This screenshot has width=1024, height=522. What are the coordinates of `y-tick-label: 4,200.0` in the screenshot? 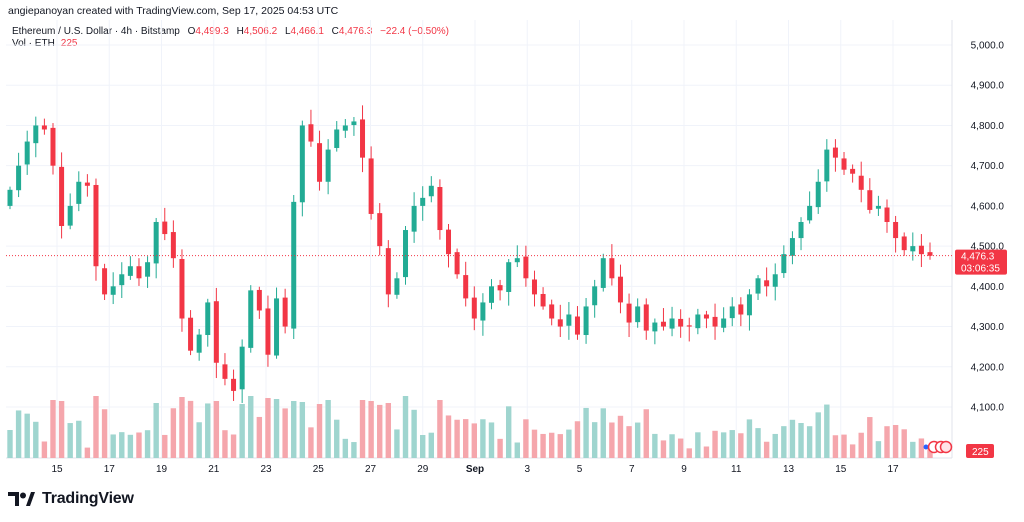 It's located at (988, 367).